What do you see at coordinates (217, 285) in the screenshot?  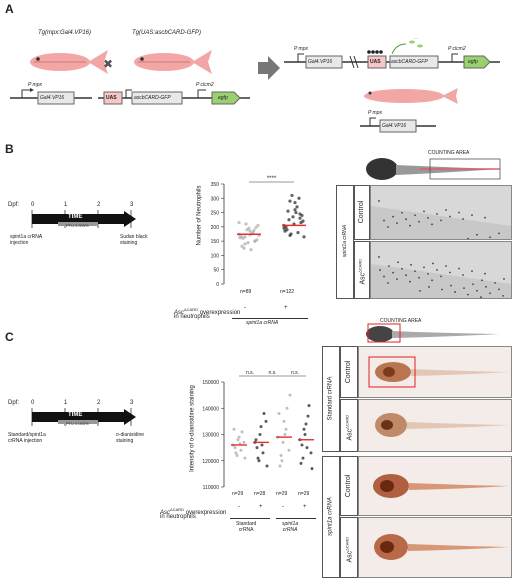 I see `y-tick-label: 0` at bounding box center [217, 285].